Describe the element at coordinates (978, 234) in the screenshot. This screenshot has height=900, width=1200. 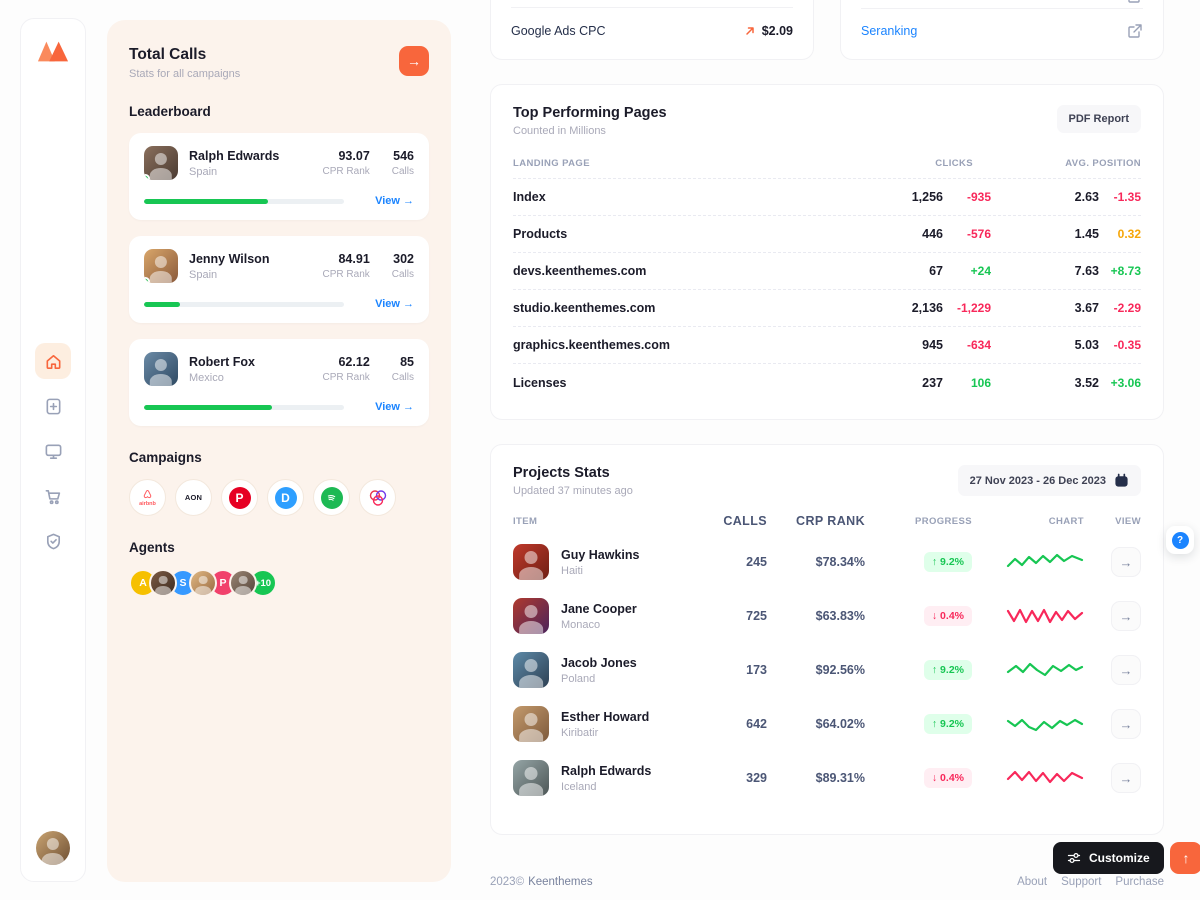
I see `clicks-delta: -576` at that location.